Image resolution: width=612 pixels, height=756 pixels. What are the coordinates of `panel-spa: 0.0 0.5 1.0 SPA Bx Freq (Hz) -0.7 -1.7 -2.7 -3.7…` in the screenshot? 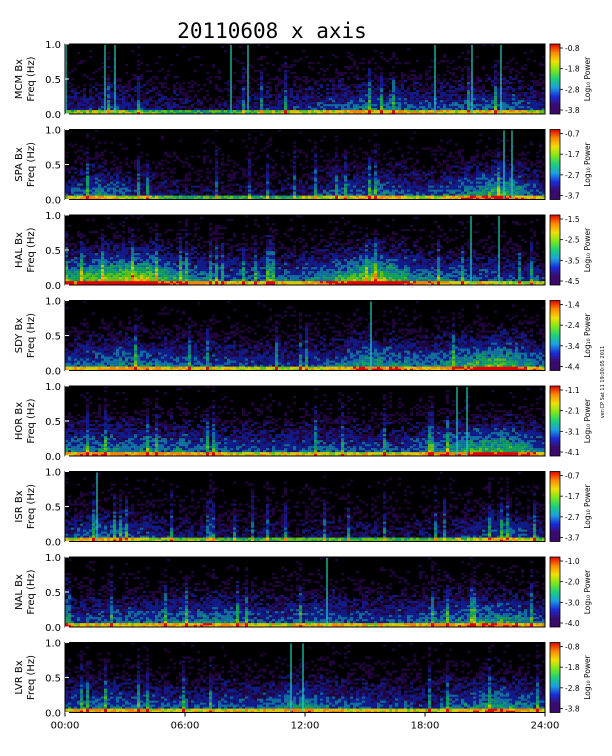 It's located at (303, 166).